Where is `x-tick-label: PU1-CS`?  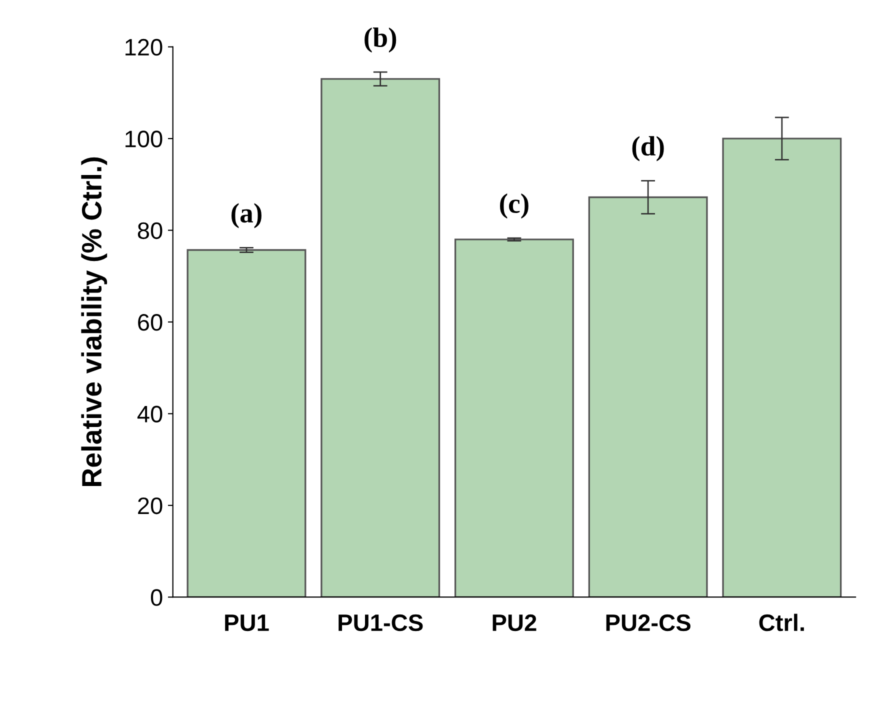 x-tick-label: PU1-CS is located at coordinates (380, 623).